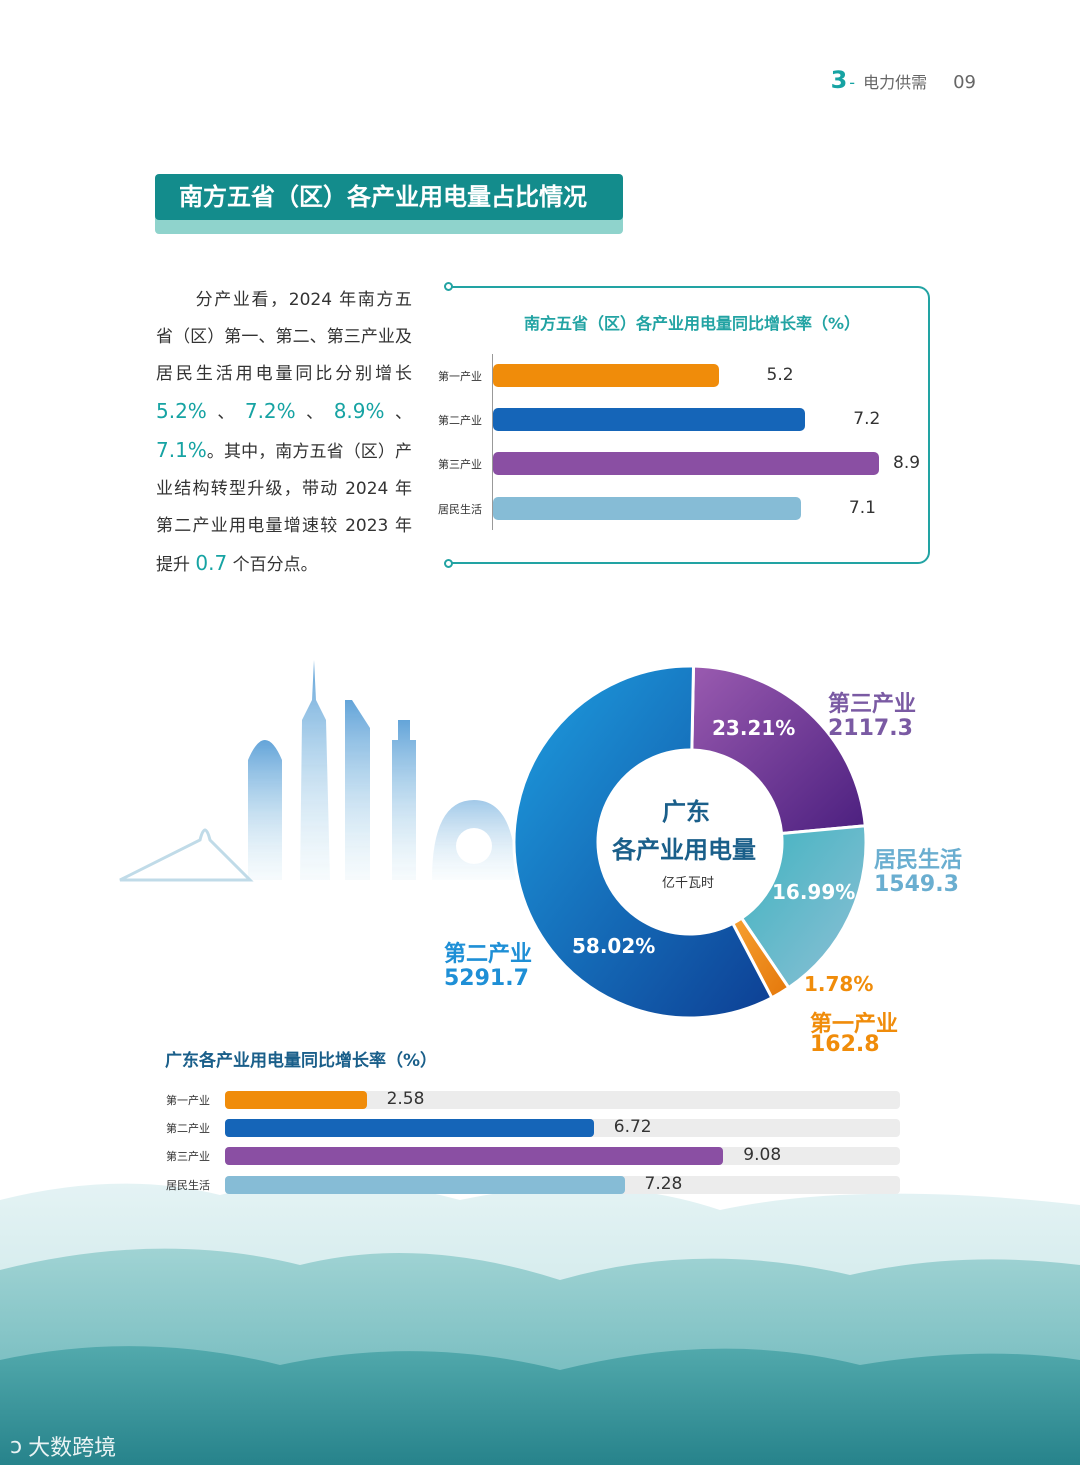  What do you see at coordinates (448, 286) in the screenshot?
I see `frame-dot-top` at bounding box center [448, 286].